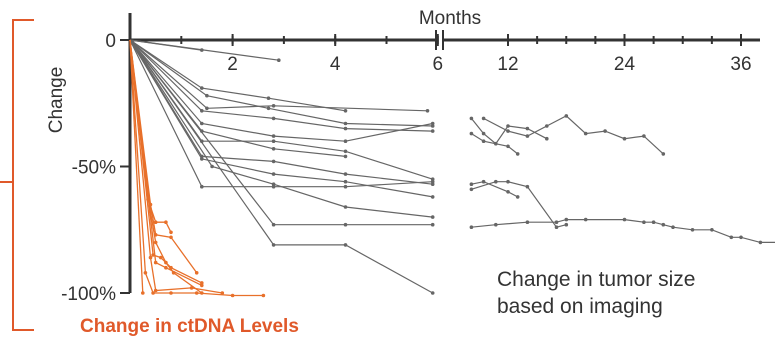 Image resolution: width=775 pixels, height=341 pixels. Describe the element at coordinates (596, 293) in the screenshot. I see `imaging-note: Change in tumor size based on imaging` at that location.